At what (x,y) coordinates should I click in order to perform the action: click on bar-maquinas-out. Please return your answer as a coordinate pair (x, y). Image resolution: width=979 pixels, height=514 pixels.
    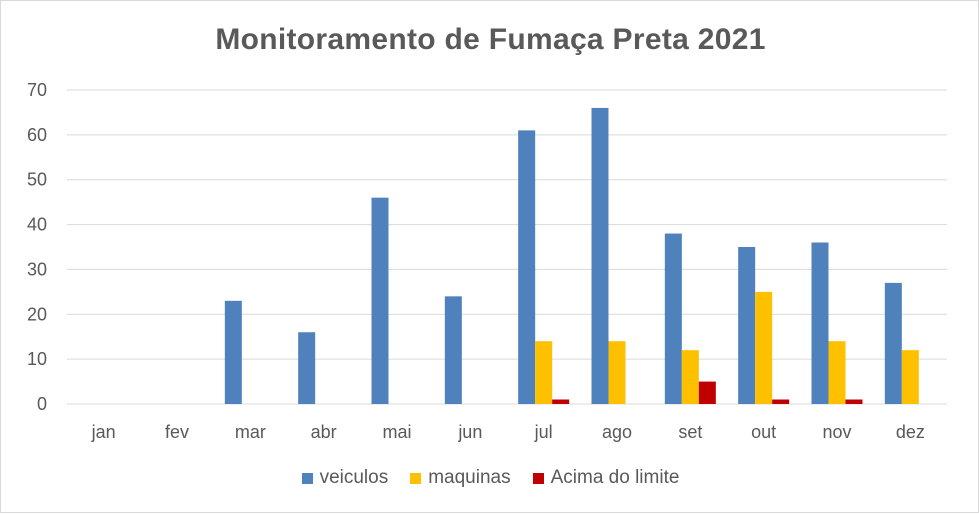
    Looking at the image, I should click on (764, 347).